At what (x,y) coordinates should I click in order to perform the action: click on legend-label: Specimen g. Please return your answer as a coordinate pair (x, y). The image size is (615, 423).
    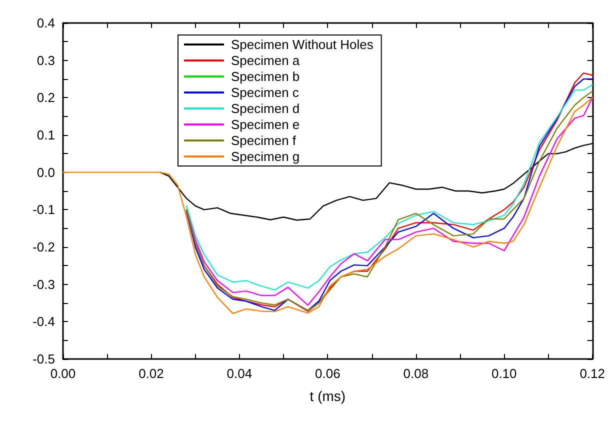
    Looking at the image, I should click on (265, 156).